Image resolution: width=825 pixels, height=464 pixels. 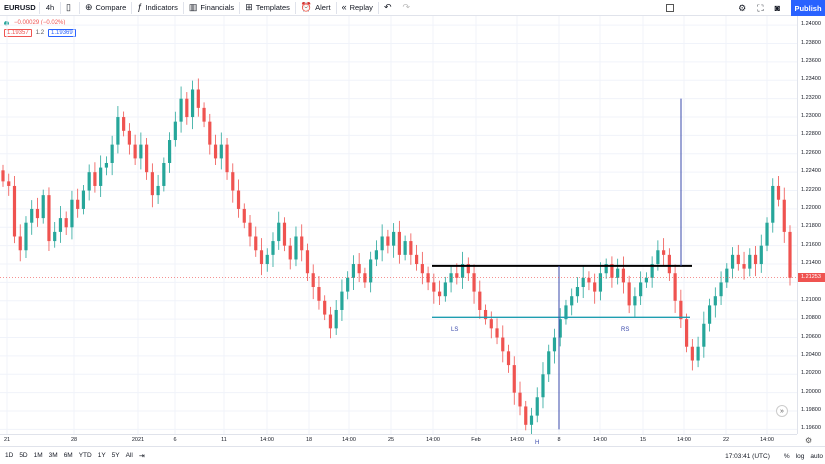 I want to click on alert-label: Alert, so click(x=323, y=7).